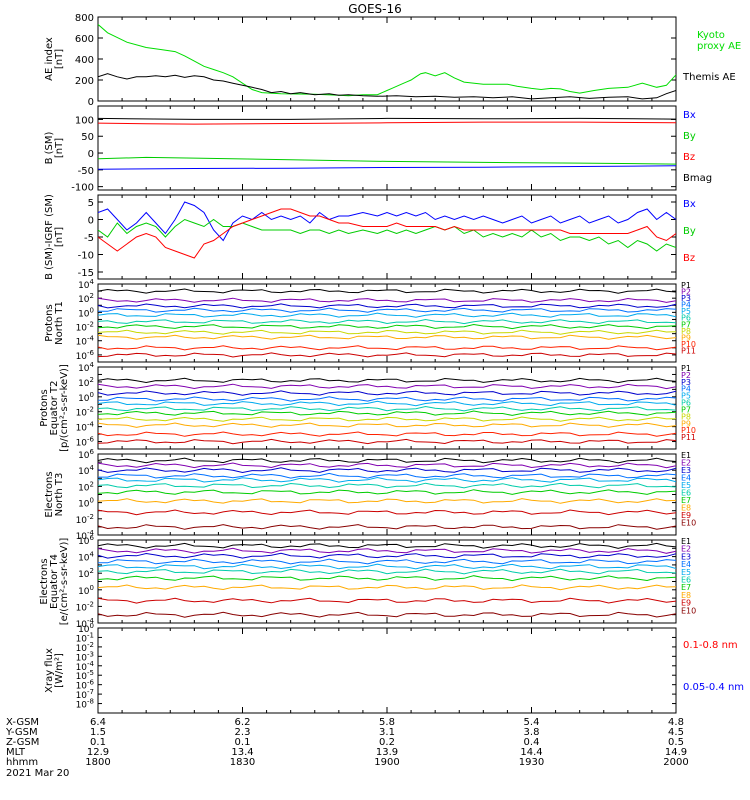 Image resolution: width=750 pixels, height=800 pixels. Describe the element at coordinates (686, 478) in the screenshot. I see `legend-label: E4` at that location.